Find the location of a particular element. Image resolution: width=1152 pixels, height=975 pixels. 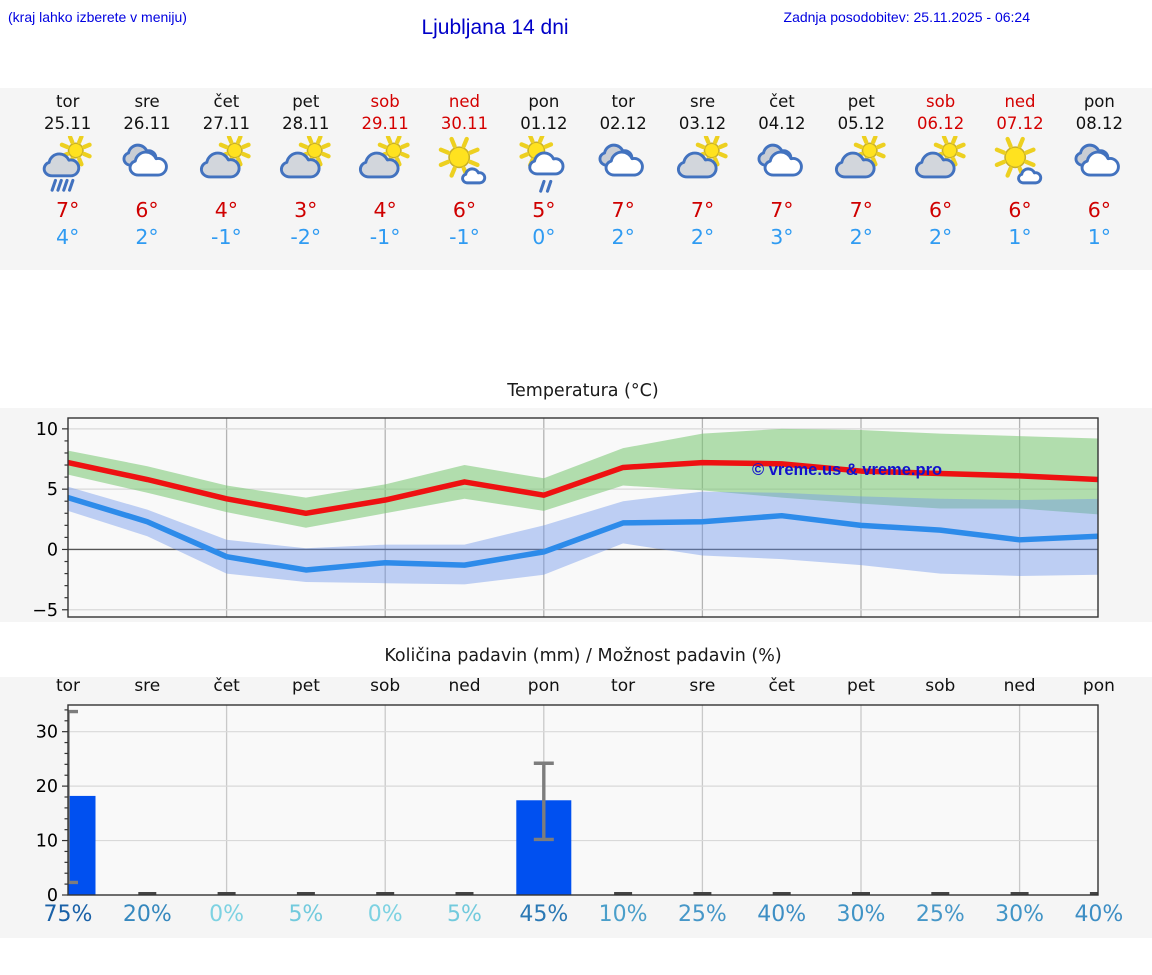

sun-cloud-rain-icon is located at coordinates (67, 164).